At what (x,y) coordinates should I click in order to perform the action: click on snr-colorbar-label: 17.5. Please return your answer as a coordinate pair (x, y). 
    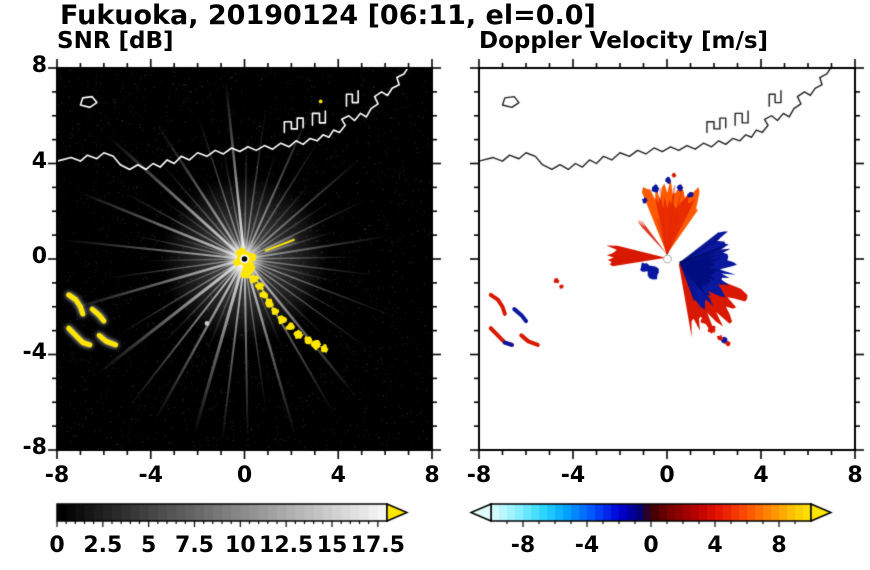
    Looking at the image, I should click on (377, 545).